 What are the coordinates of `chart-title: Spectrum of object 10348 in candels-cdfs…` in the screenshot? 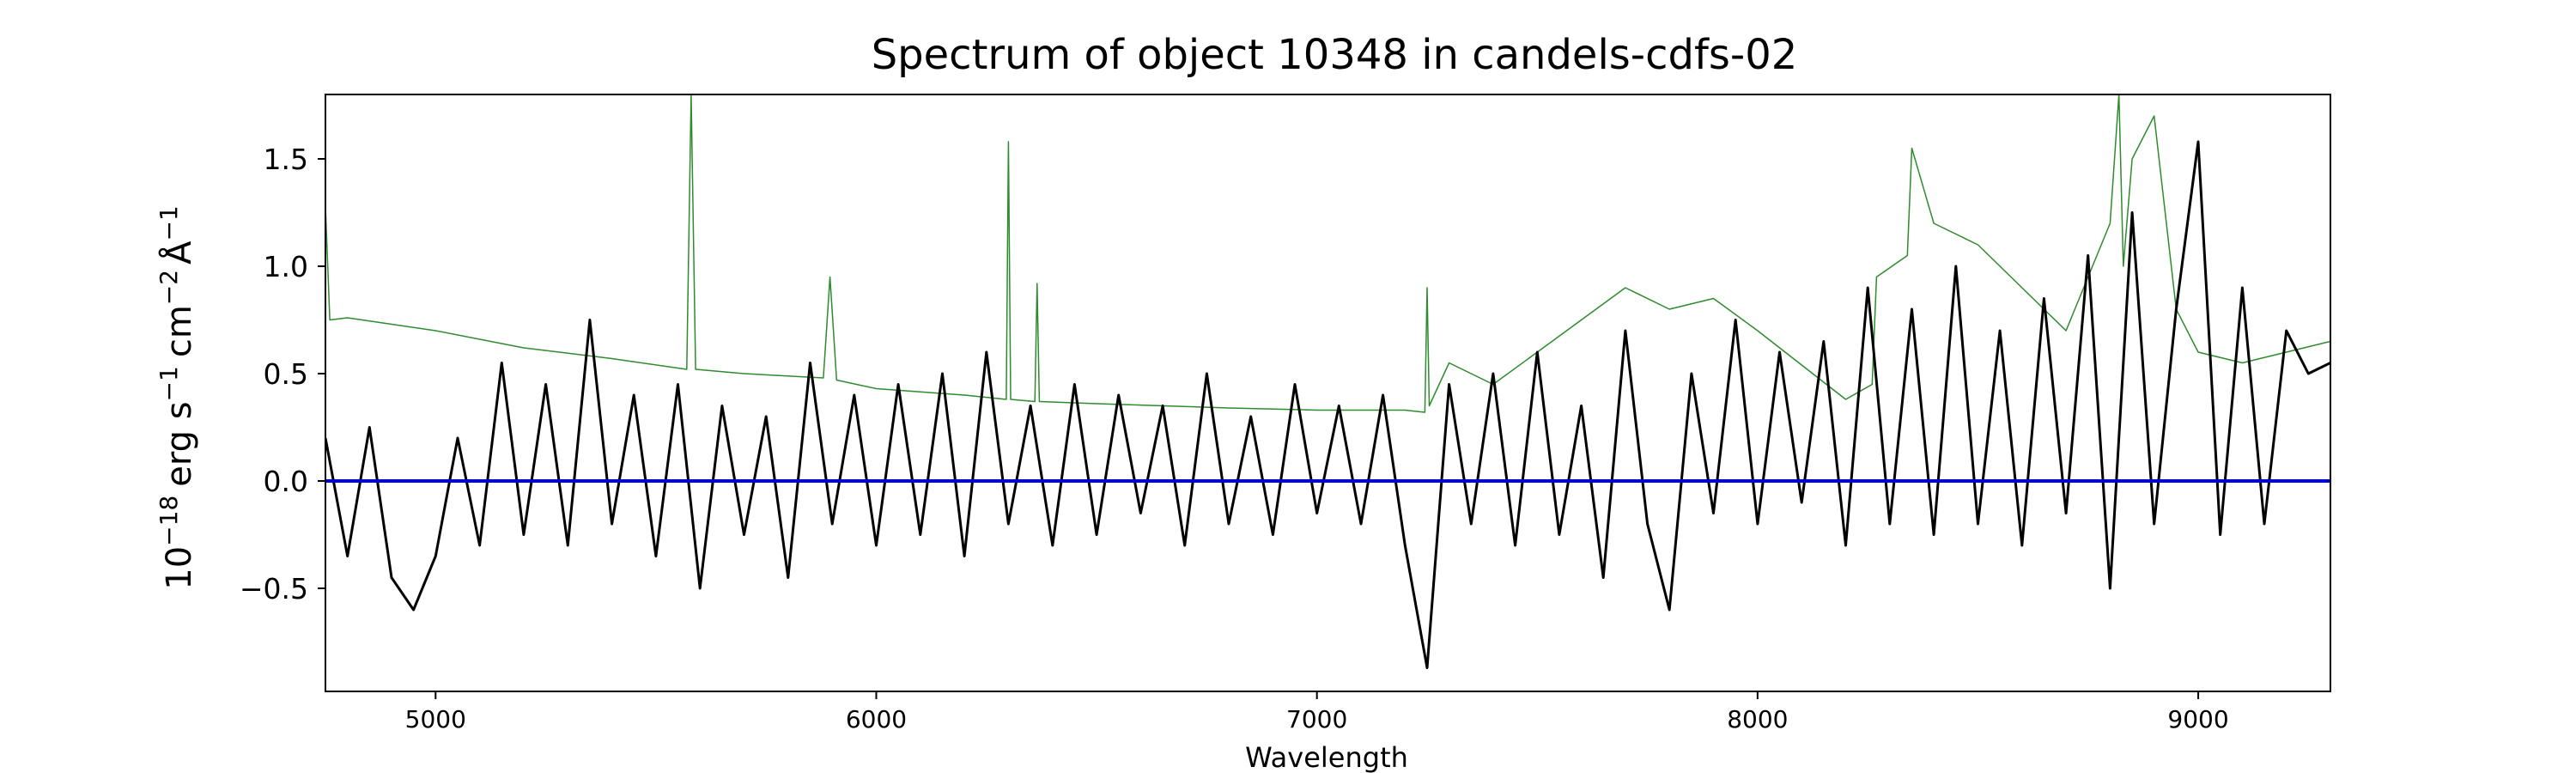 It's located at (1335, 55).